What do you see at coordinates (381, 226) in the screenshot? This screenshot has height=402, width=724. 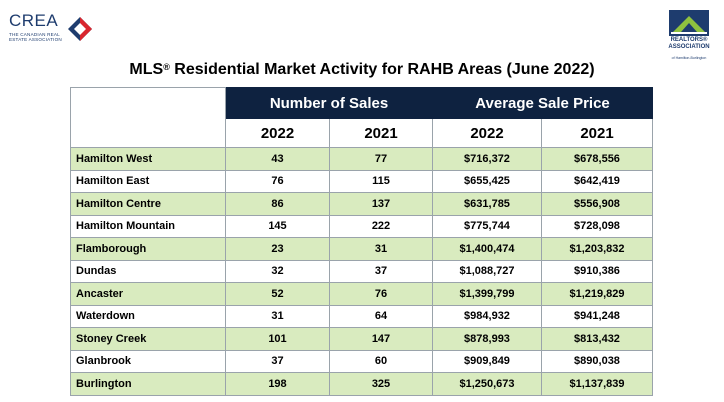 I see `sales-2021-cell: 222` at bounding box center [381, 226].